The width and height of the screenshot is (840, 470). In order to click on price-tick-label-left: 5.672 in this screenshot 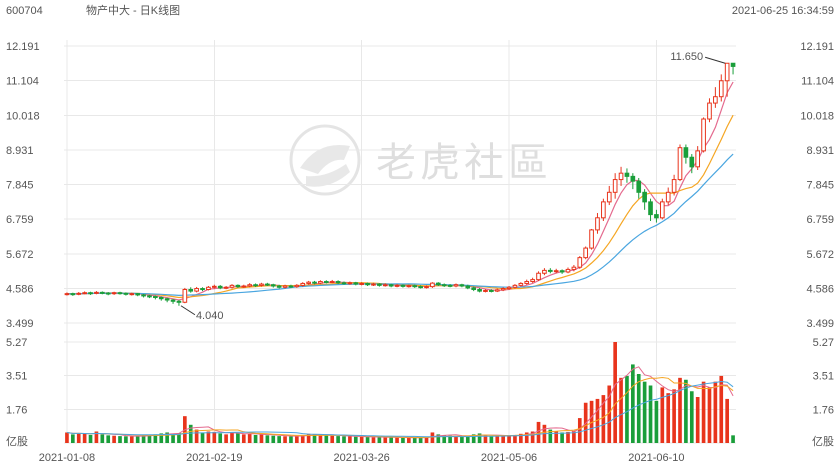, I will do `click(20, 255)`.